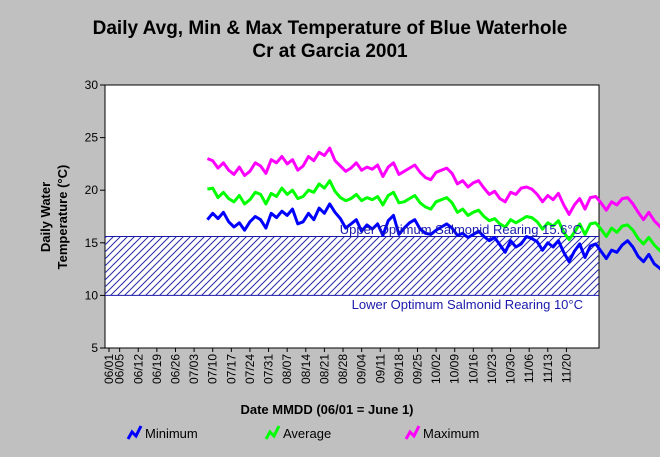 Image resolution: width=660 pixels, height=457 pixels. What do you see at coordinates (94, 348) in the screenshot?
I see `y-tick-label: 5` at bounding box center [94, 348].